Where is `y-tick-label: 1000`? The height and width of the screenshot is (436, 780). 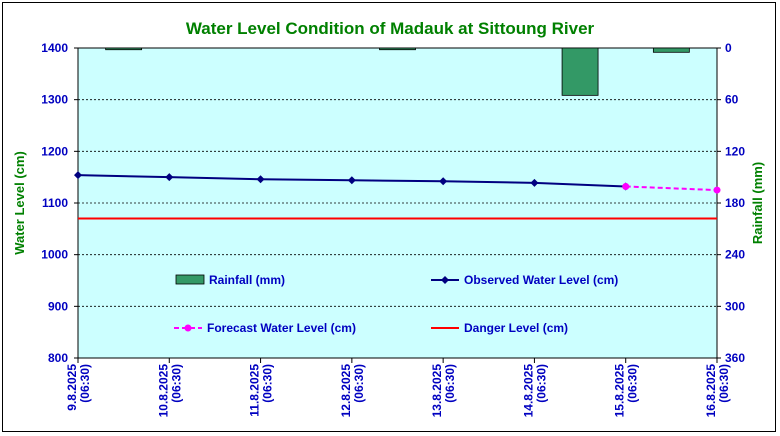 y-tick-label: 1000 is located at coordinates (54, 255).